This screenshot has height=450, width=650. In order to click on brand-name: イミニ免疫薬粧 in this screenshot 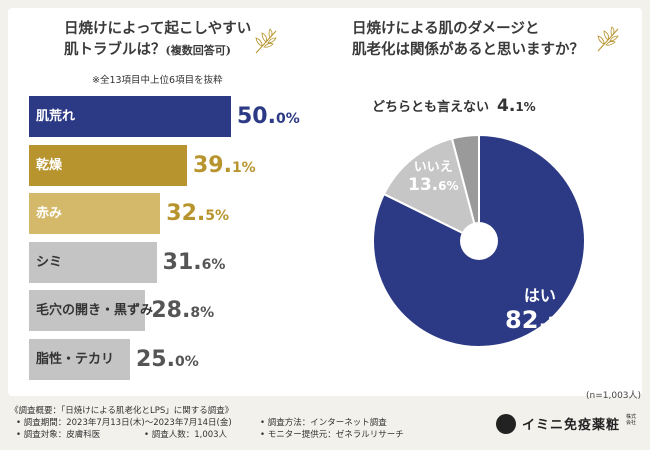, I will do `click(571, 425)`.